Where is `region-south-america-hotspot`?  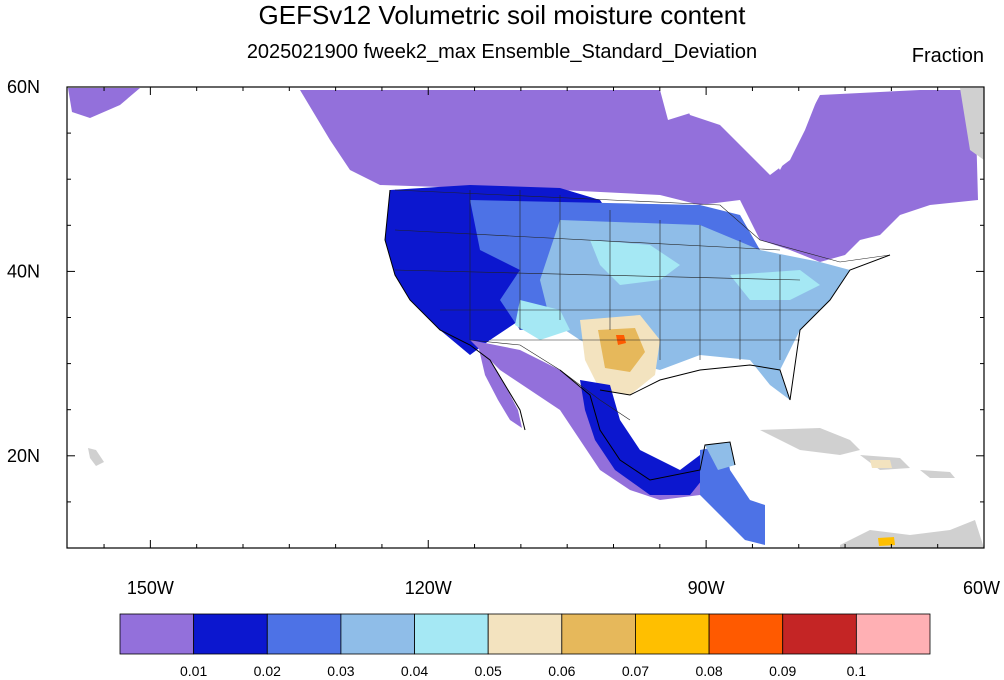
region-south-america-hotspot is located at coordinates (886, 541).